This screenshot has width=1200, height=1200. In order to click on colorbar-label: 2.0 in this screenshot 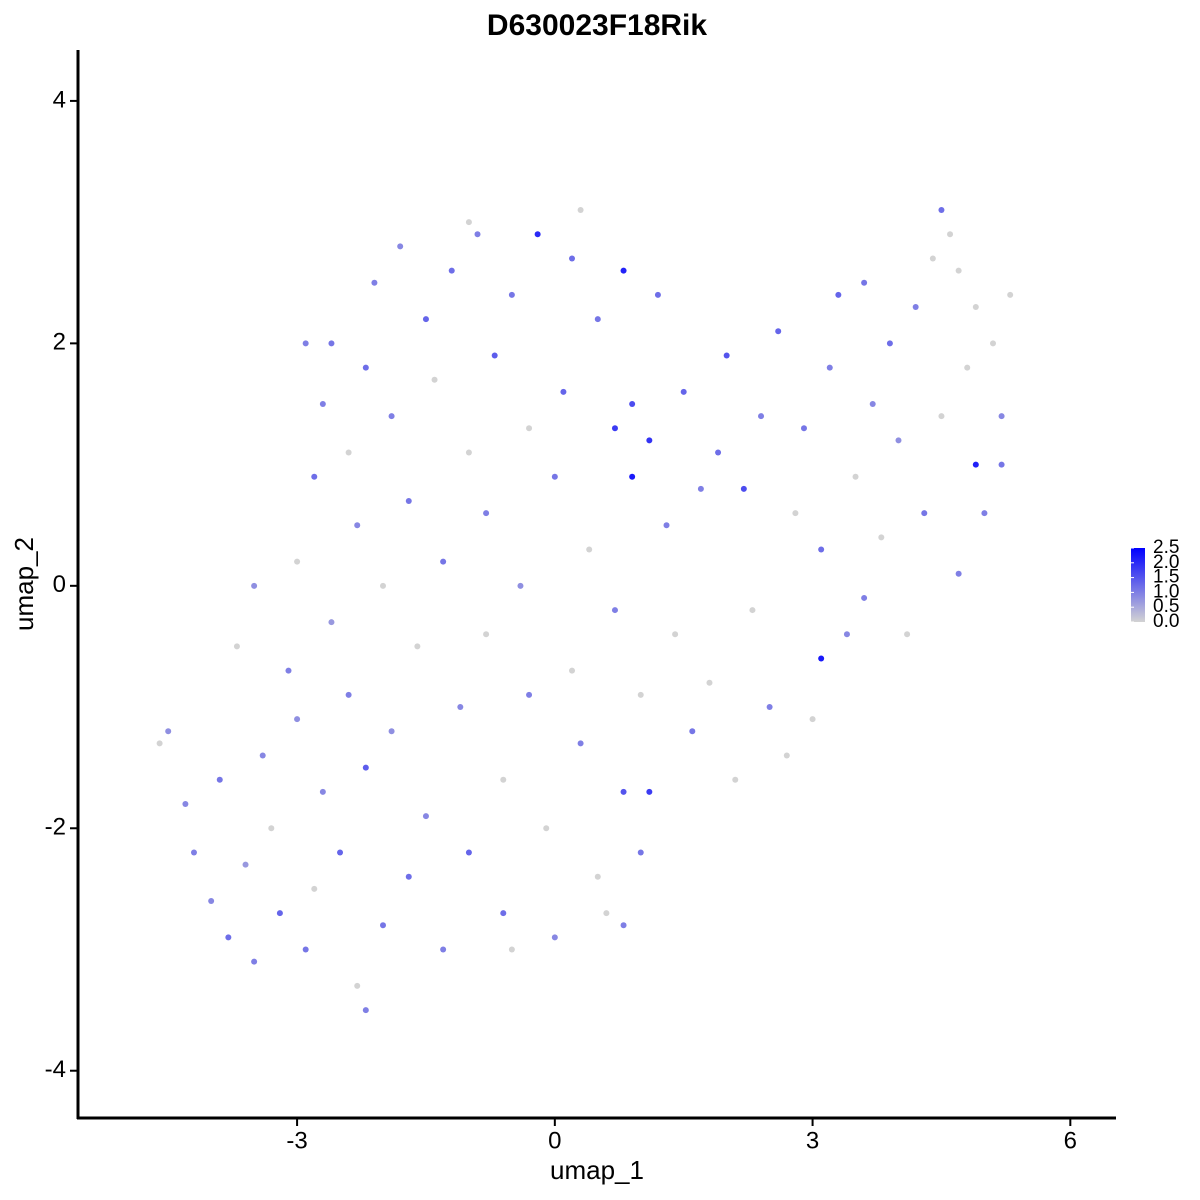, I will do `click(1166, 562)`.